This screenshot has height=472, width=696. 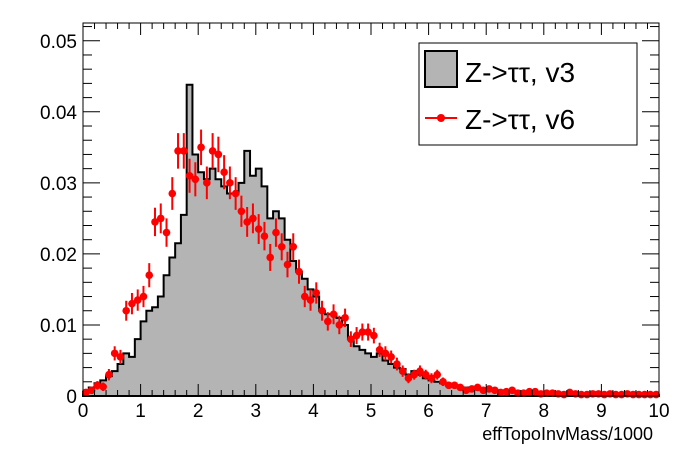 What do you see at coordinates (520, 119) in the screenshot?
I see `legend-v6-label: Z->ττ, v6` at bounding box center [520, 119].